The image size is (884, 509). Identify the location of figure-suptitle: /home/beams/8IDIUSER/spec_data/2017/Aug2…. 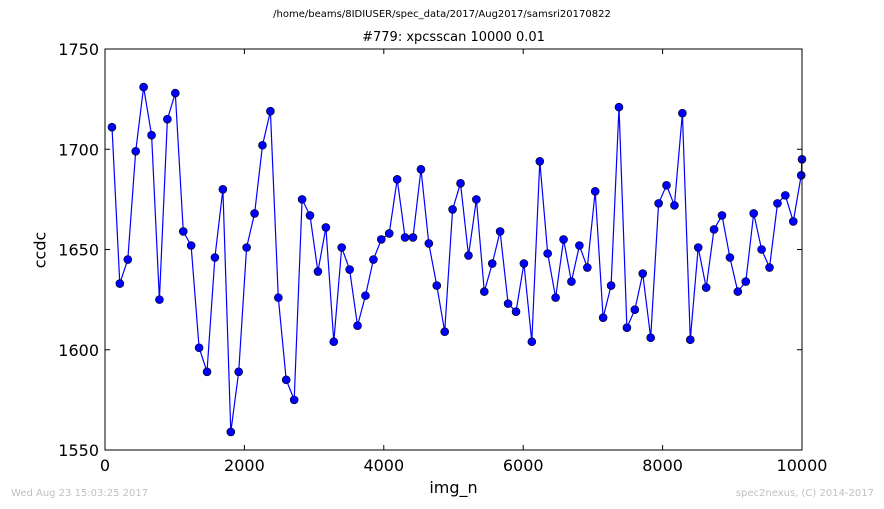
(442, 14).